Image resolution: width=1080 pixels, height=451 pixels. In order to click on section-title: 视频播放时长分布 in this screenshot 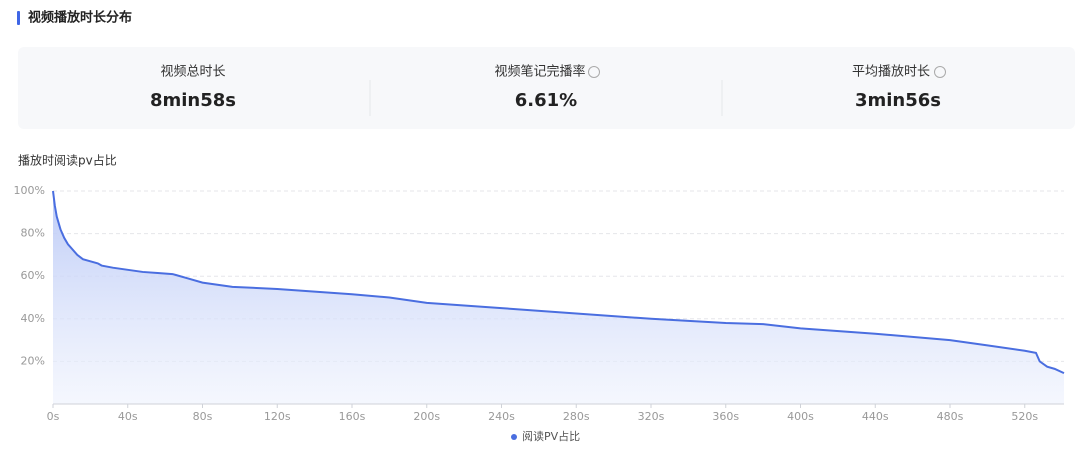, I will do `click(80, 18)`.